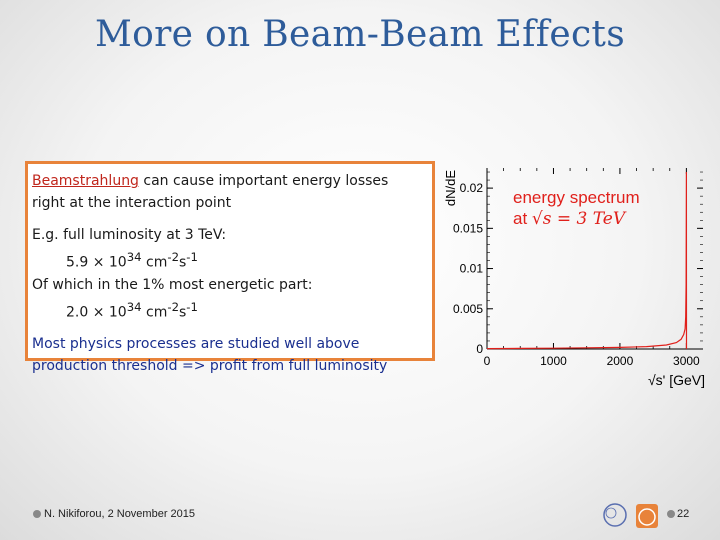 The width and height of the screenshot is (720, 540). Describe the element at coordinates (263, 181) in the screenshot. I see `p1-rest: can cause important energy losses` at that location.